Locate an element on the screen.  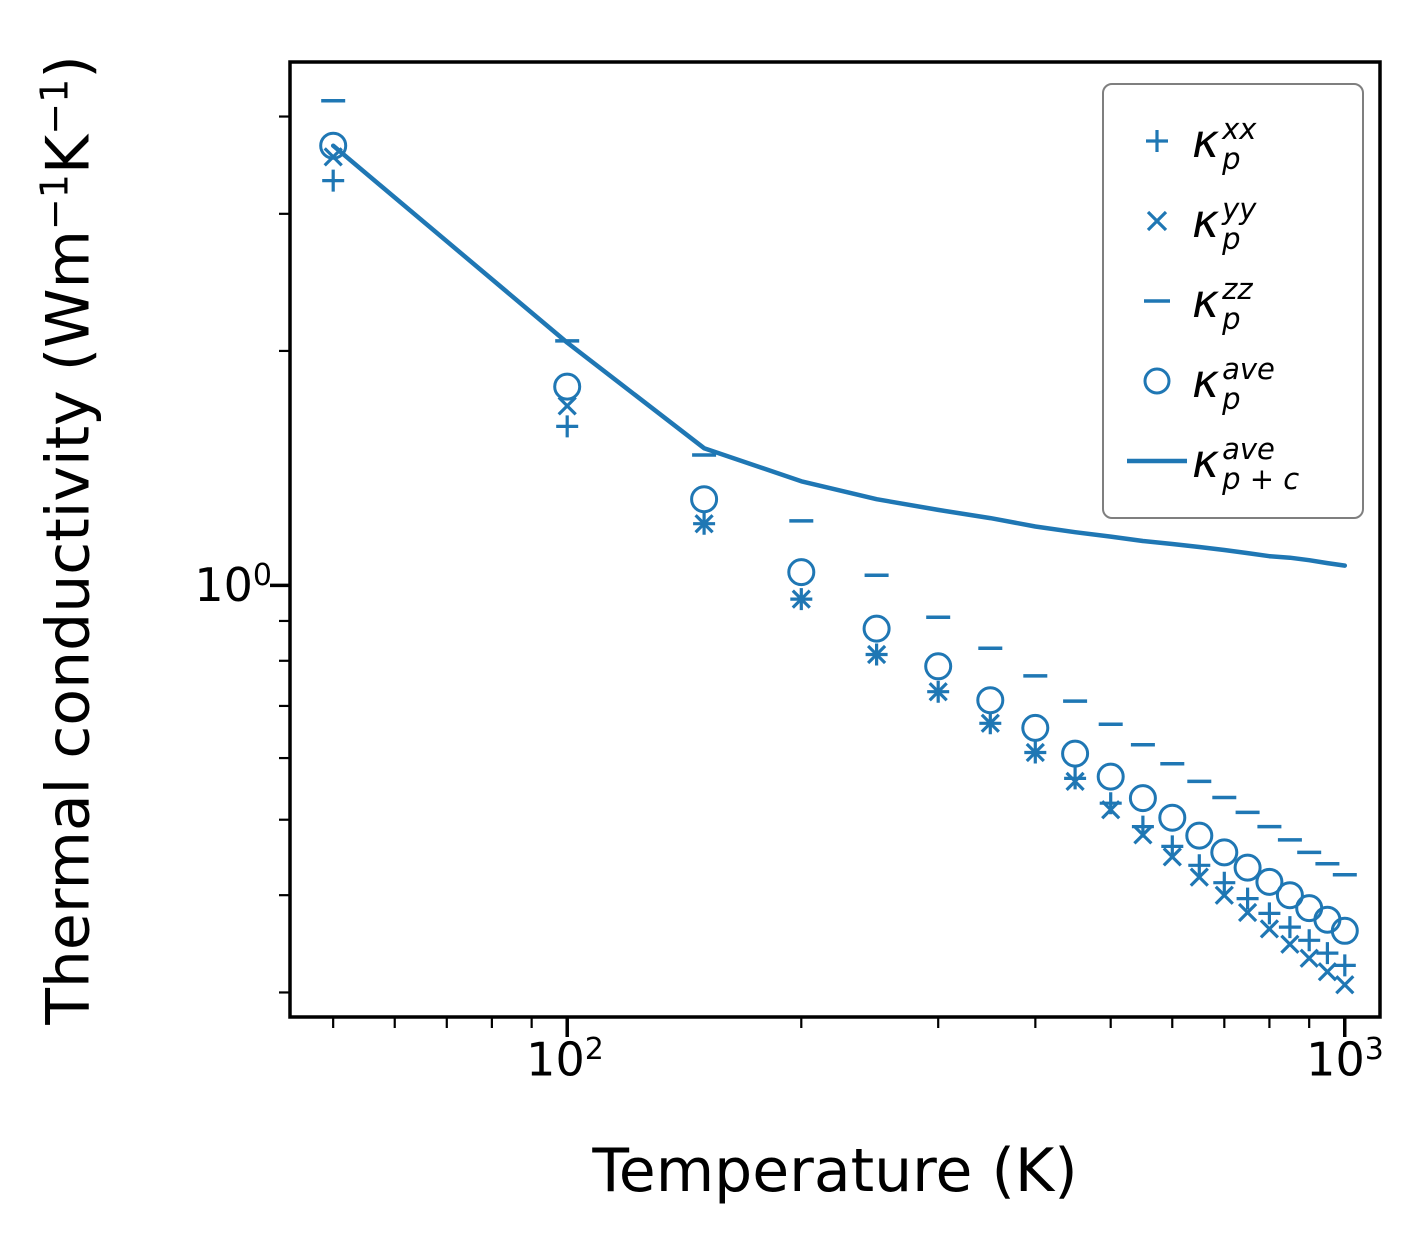
y-axis-label: Thermal conductivity (Wm−1K−1) is located at coordinates (68, 540).